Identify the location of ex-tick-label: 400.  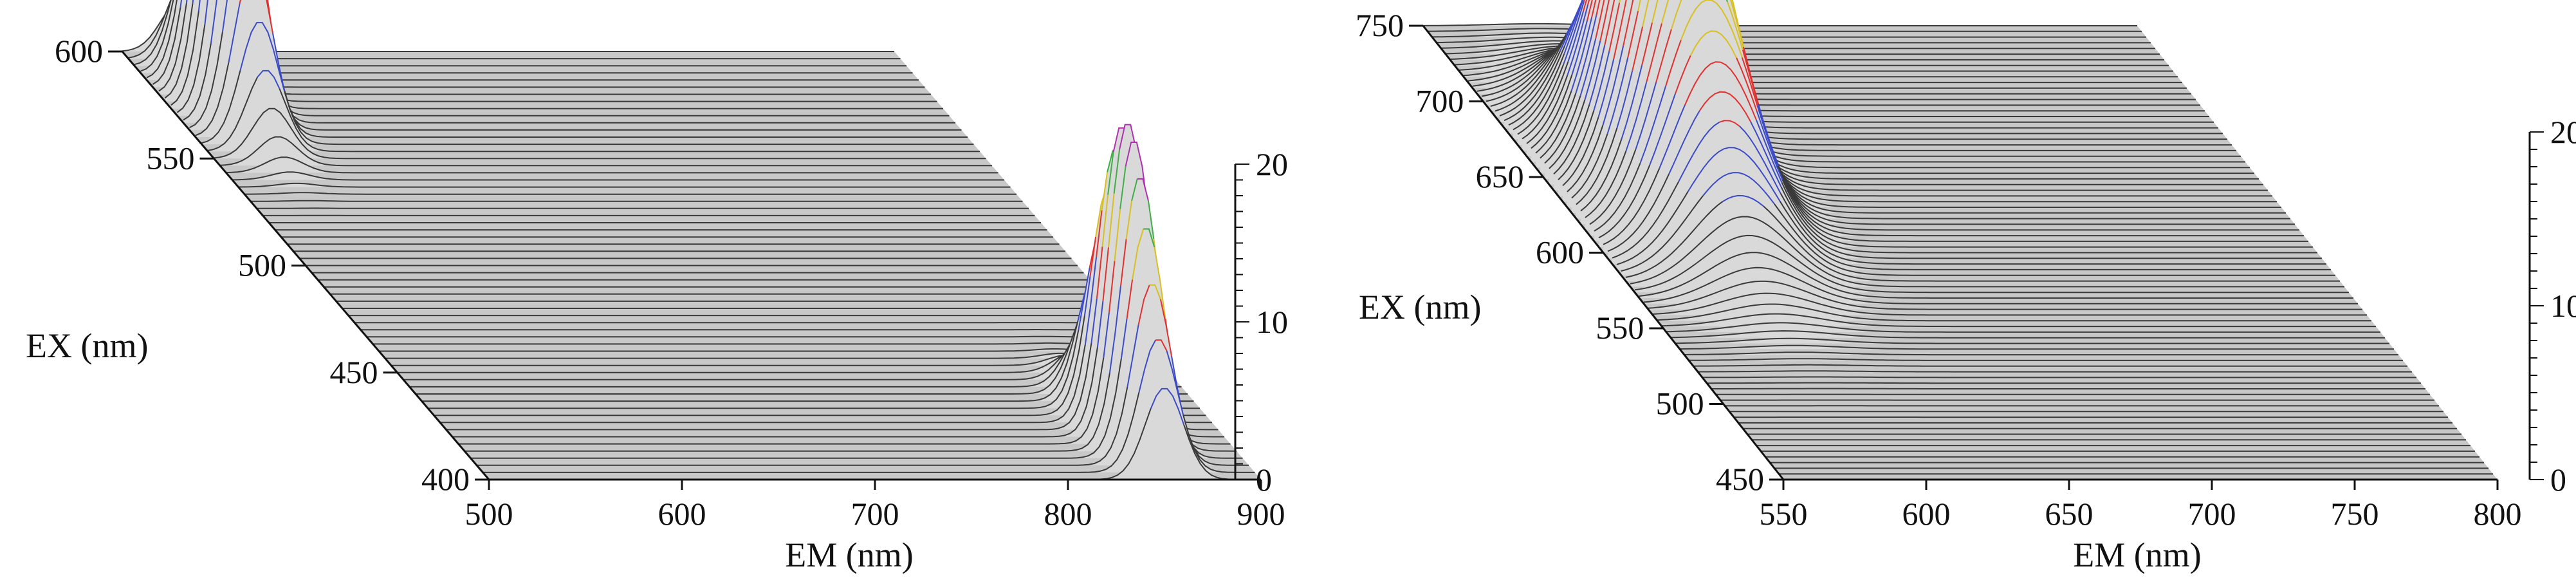
(445, 479).